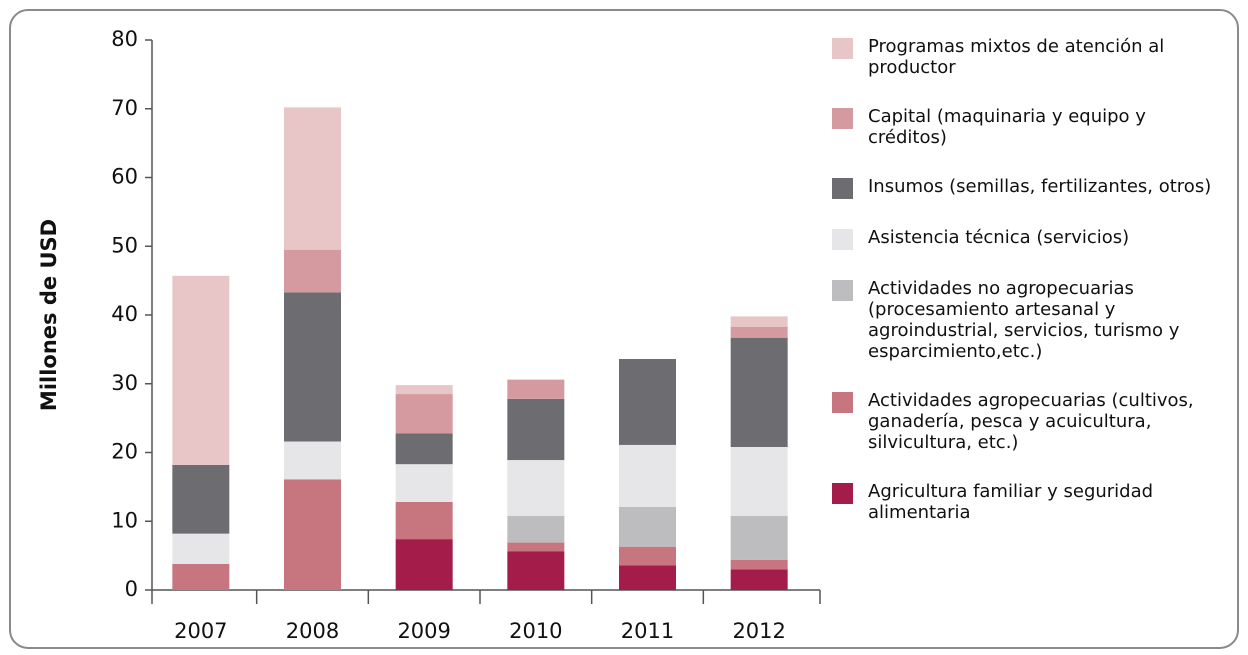  Describe the element at coordinates (1007, 127) in the screenshot. I see `legend-label: Capital (maquinaria y equipo y créditos)` at that location.